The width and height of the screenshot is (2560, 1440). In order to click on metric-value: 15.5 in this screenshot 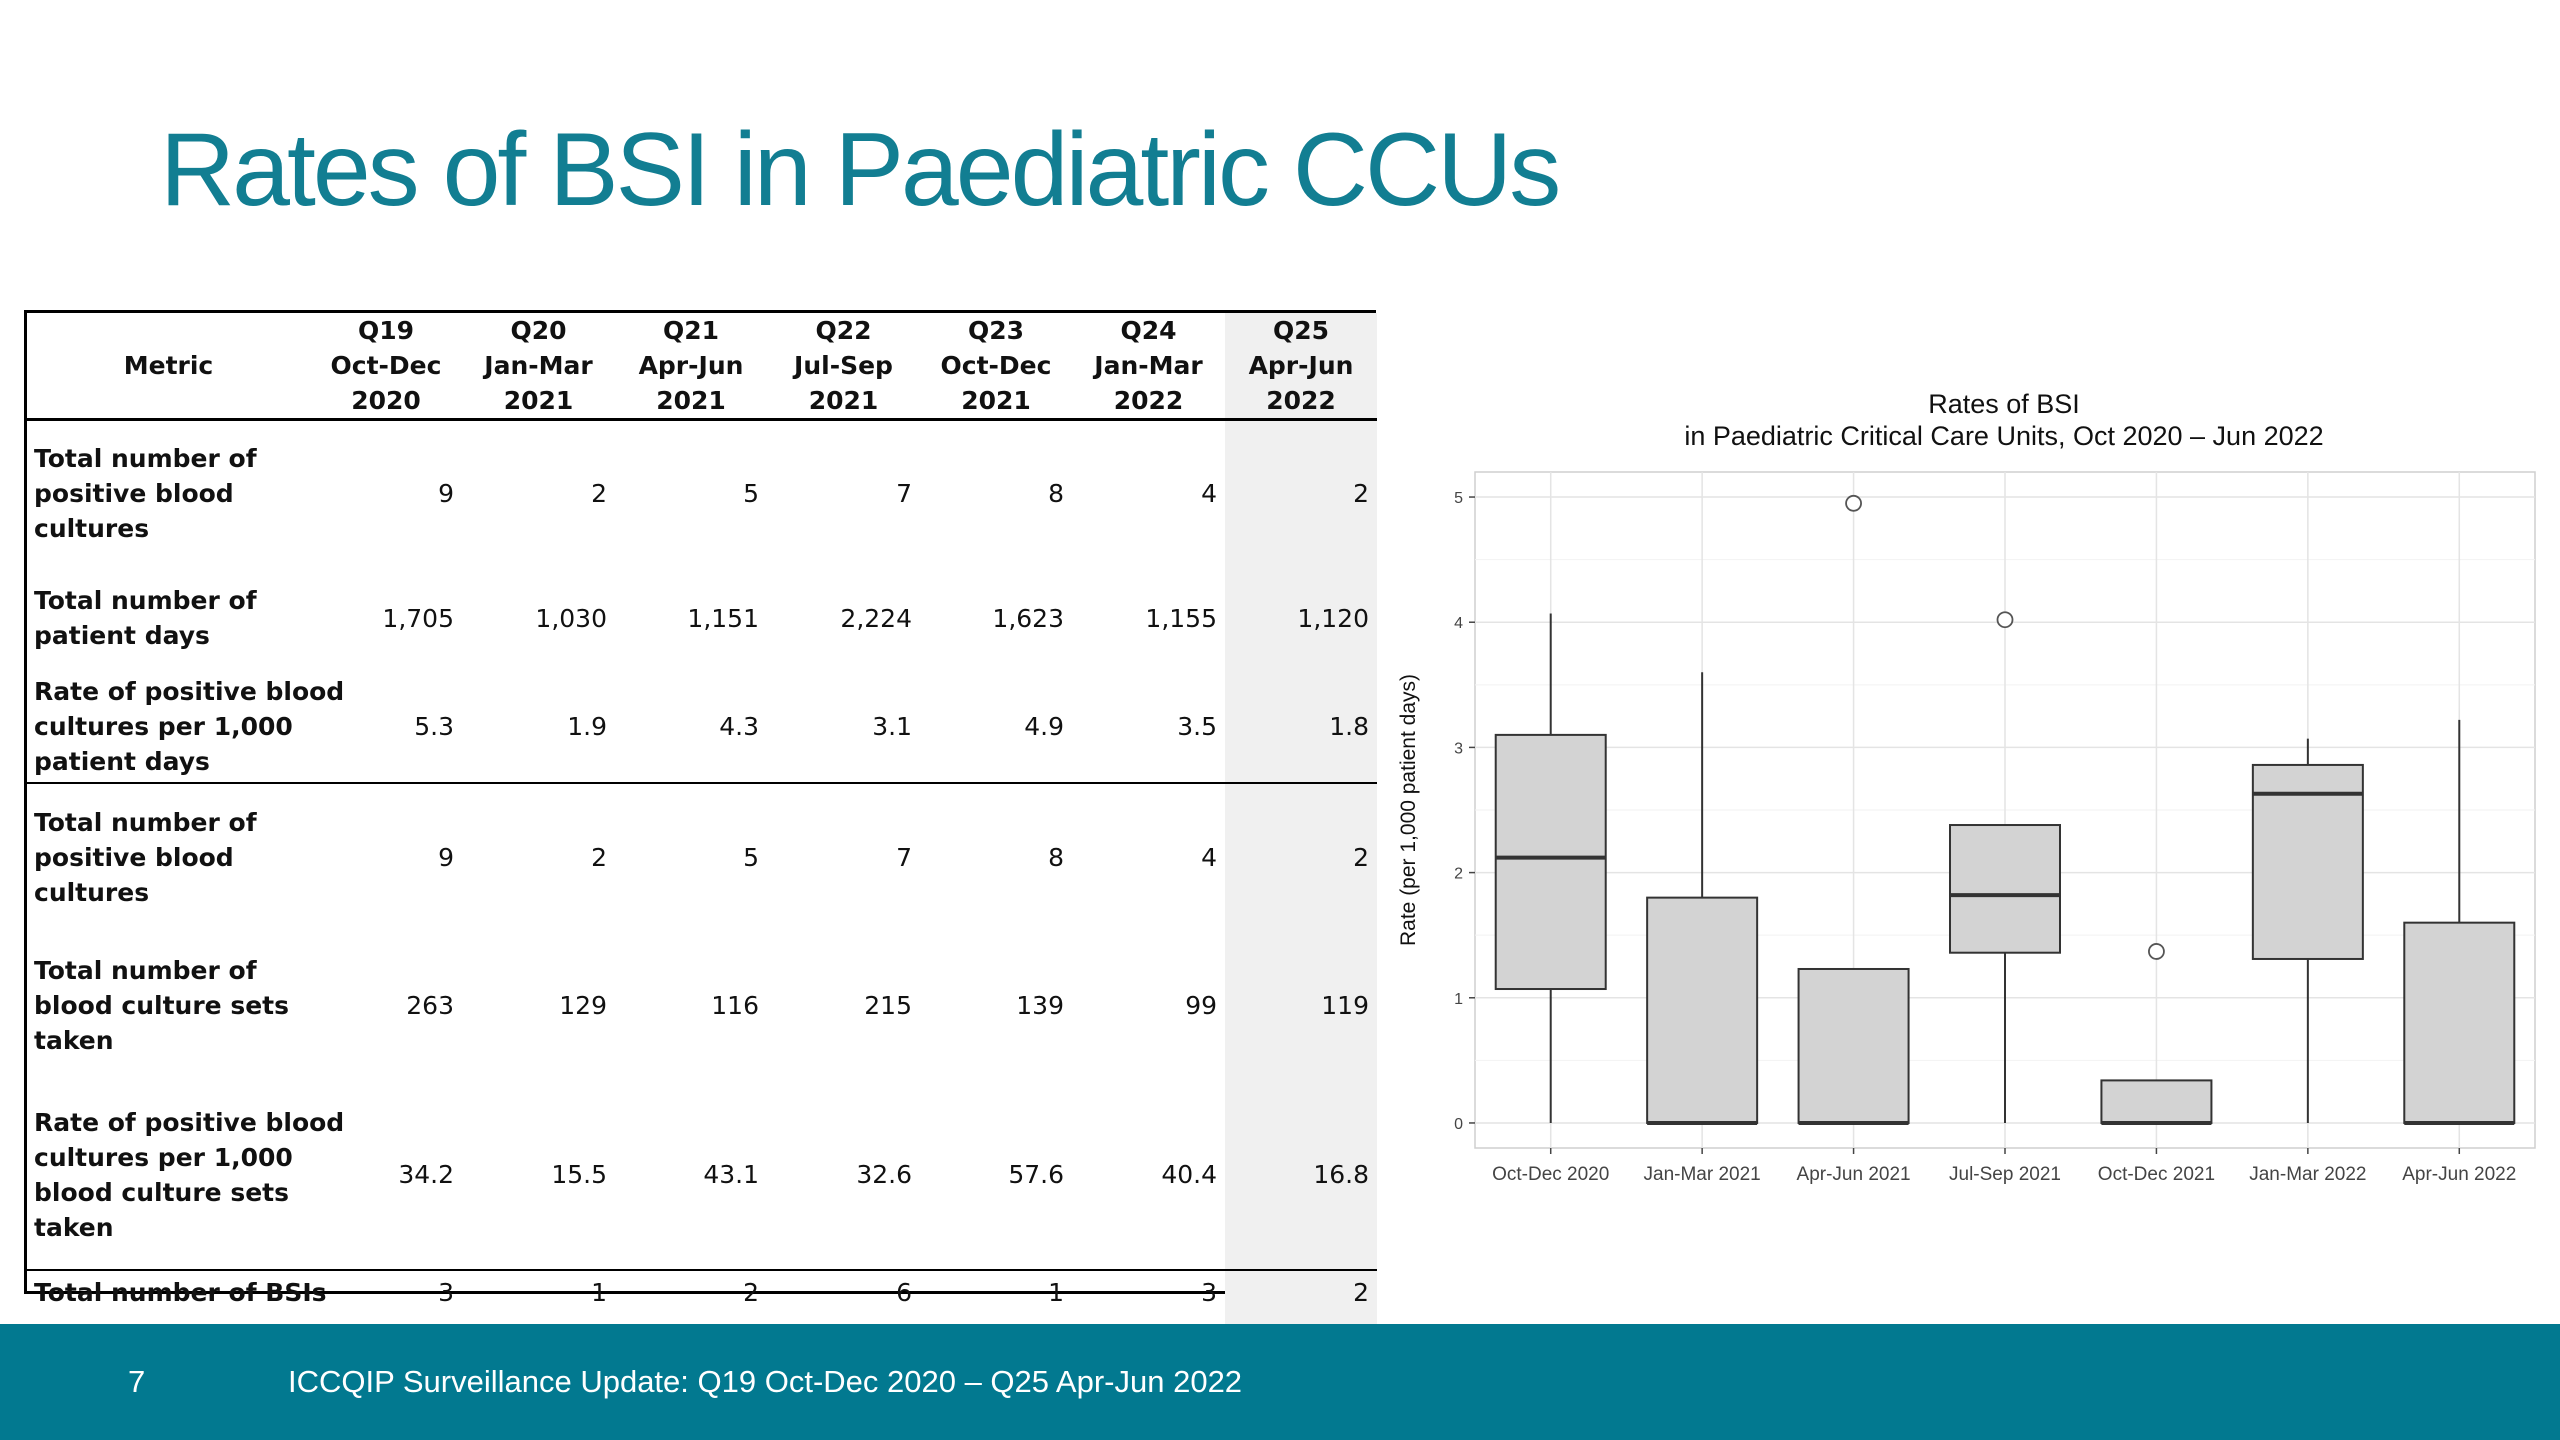, I will do `click(538, 1175)`.